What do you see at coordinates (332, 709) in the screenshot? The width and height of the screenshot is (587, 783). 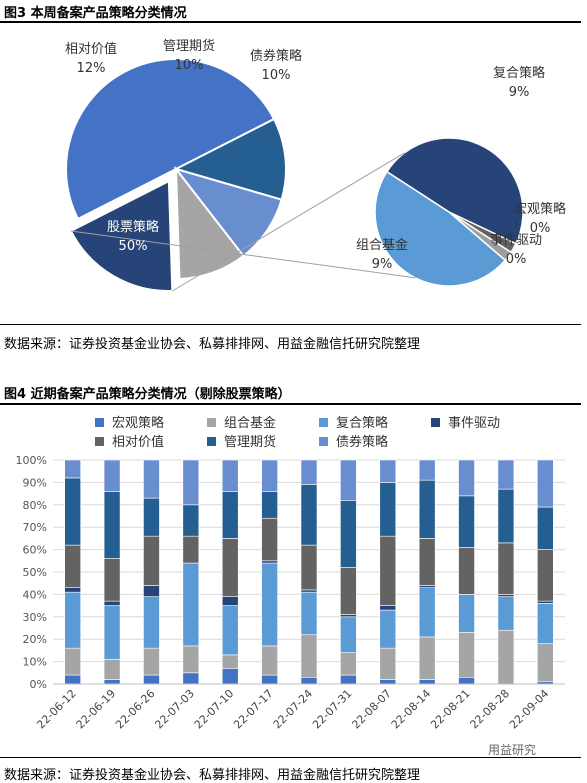 I see `x-tick-label: 22-07-31` at bounding box center [332, 709].